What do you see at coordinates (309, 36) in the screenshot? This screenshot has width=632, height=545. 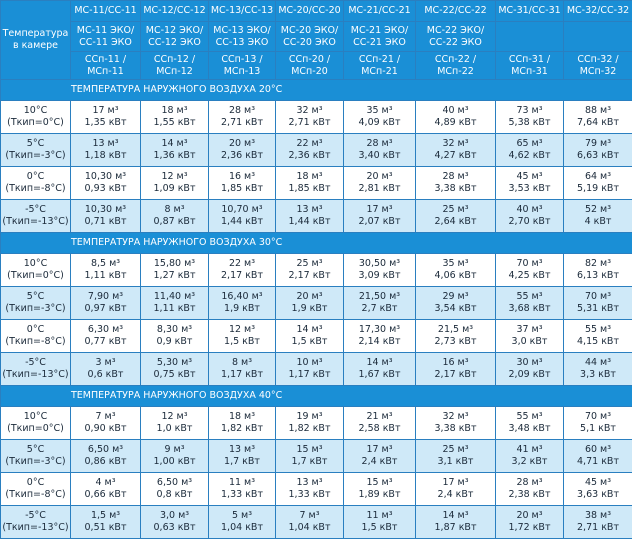 I see `eco-name: МС-20 ЭКО/ СС-20 ЭКО` at bounding box center [309, 36].